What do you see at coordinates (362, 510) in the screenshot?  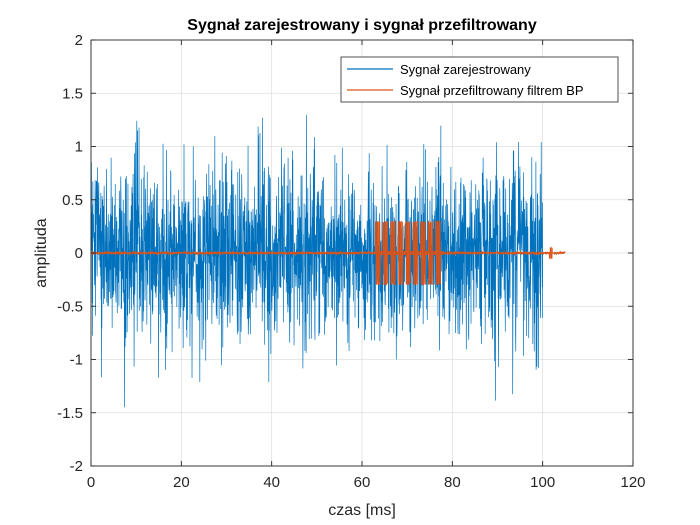 I see `x-axis-title: czas [ms]` at bounding box center [362, 510].